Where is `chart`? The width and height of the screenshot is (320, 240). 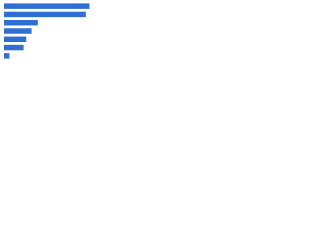 chart is located at coordinates (47, 31).